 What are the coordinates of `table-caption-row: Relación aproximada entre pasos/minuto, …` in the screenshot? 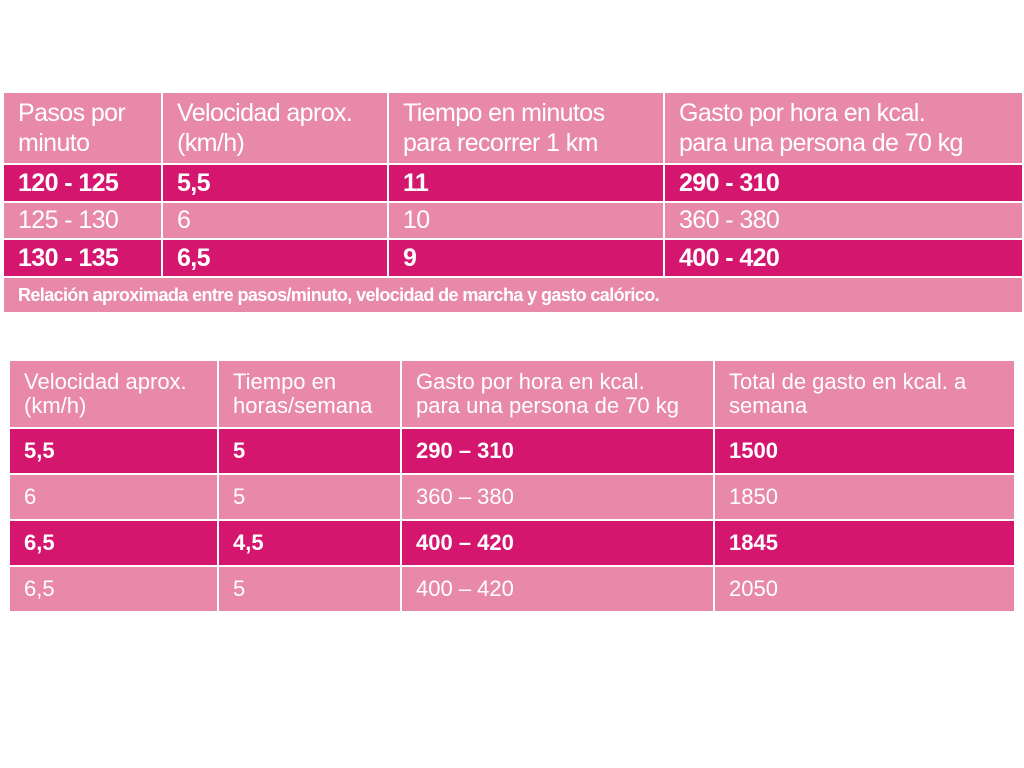 It's located at (513, 294).